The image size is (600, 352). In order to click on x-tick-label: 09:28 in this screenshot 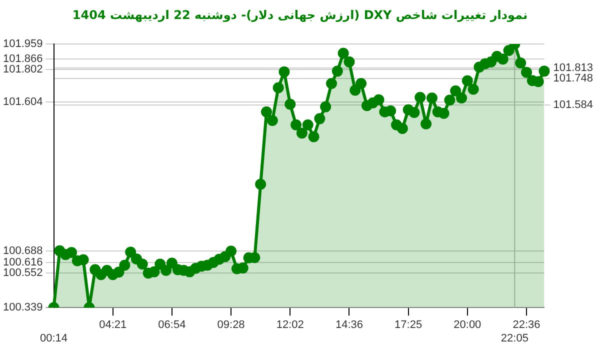, I will do `click(231, 325)`.